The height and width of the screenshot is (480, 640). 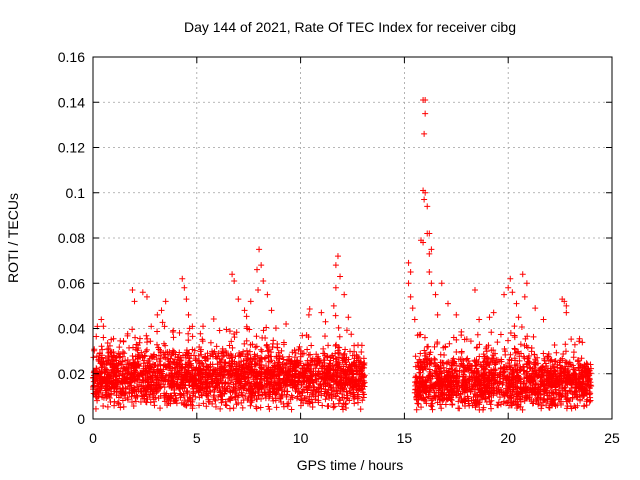 I want to click on y-tick-label: 0.14, so click(x=71, y=102).